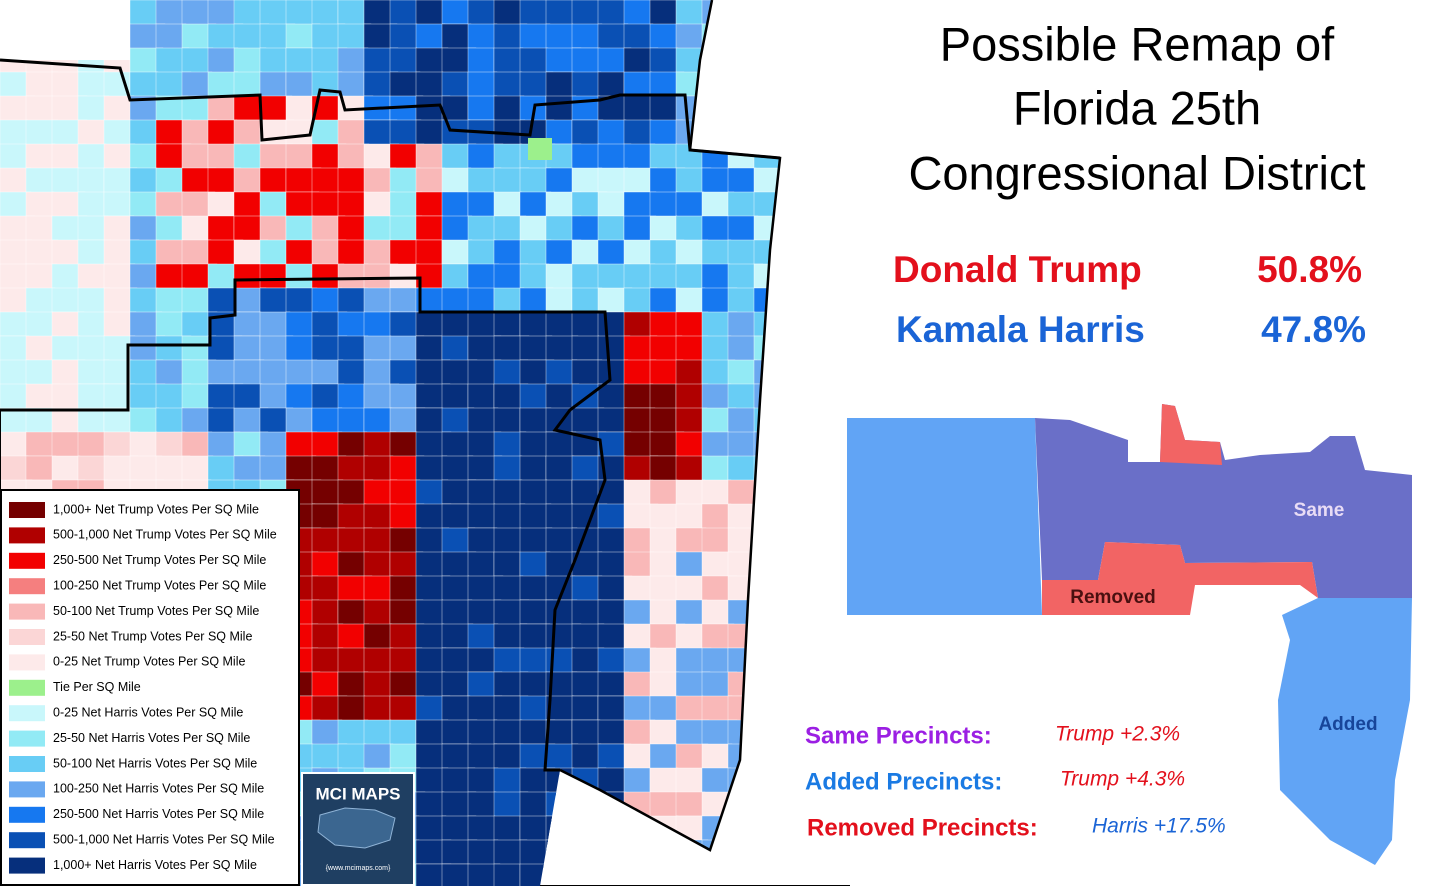  What do you see at coordinates (540, 149) in the screenshot?
I see `tie-precinct` at bounding box center [540, 149].